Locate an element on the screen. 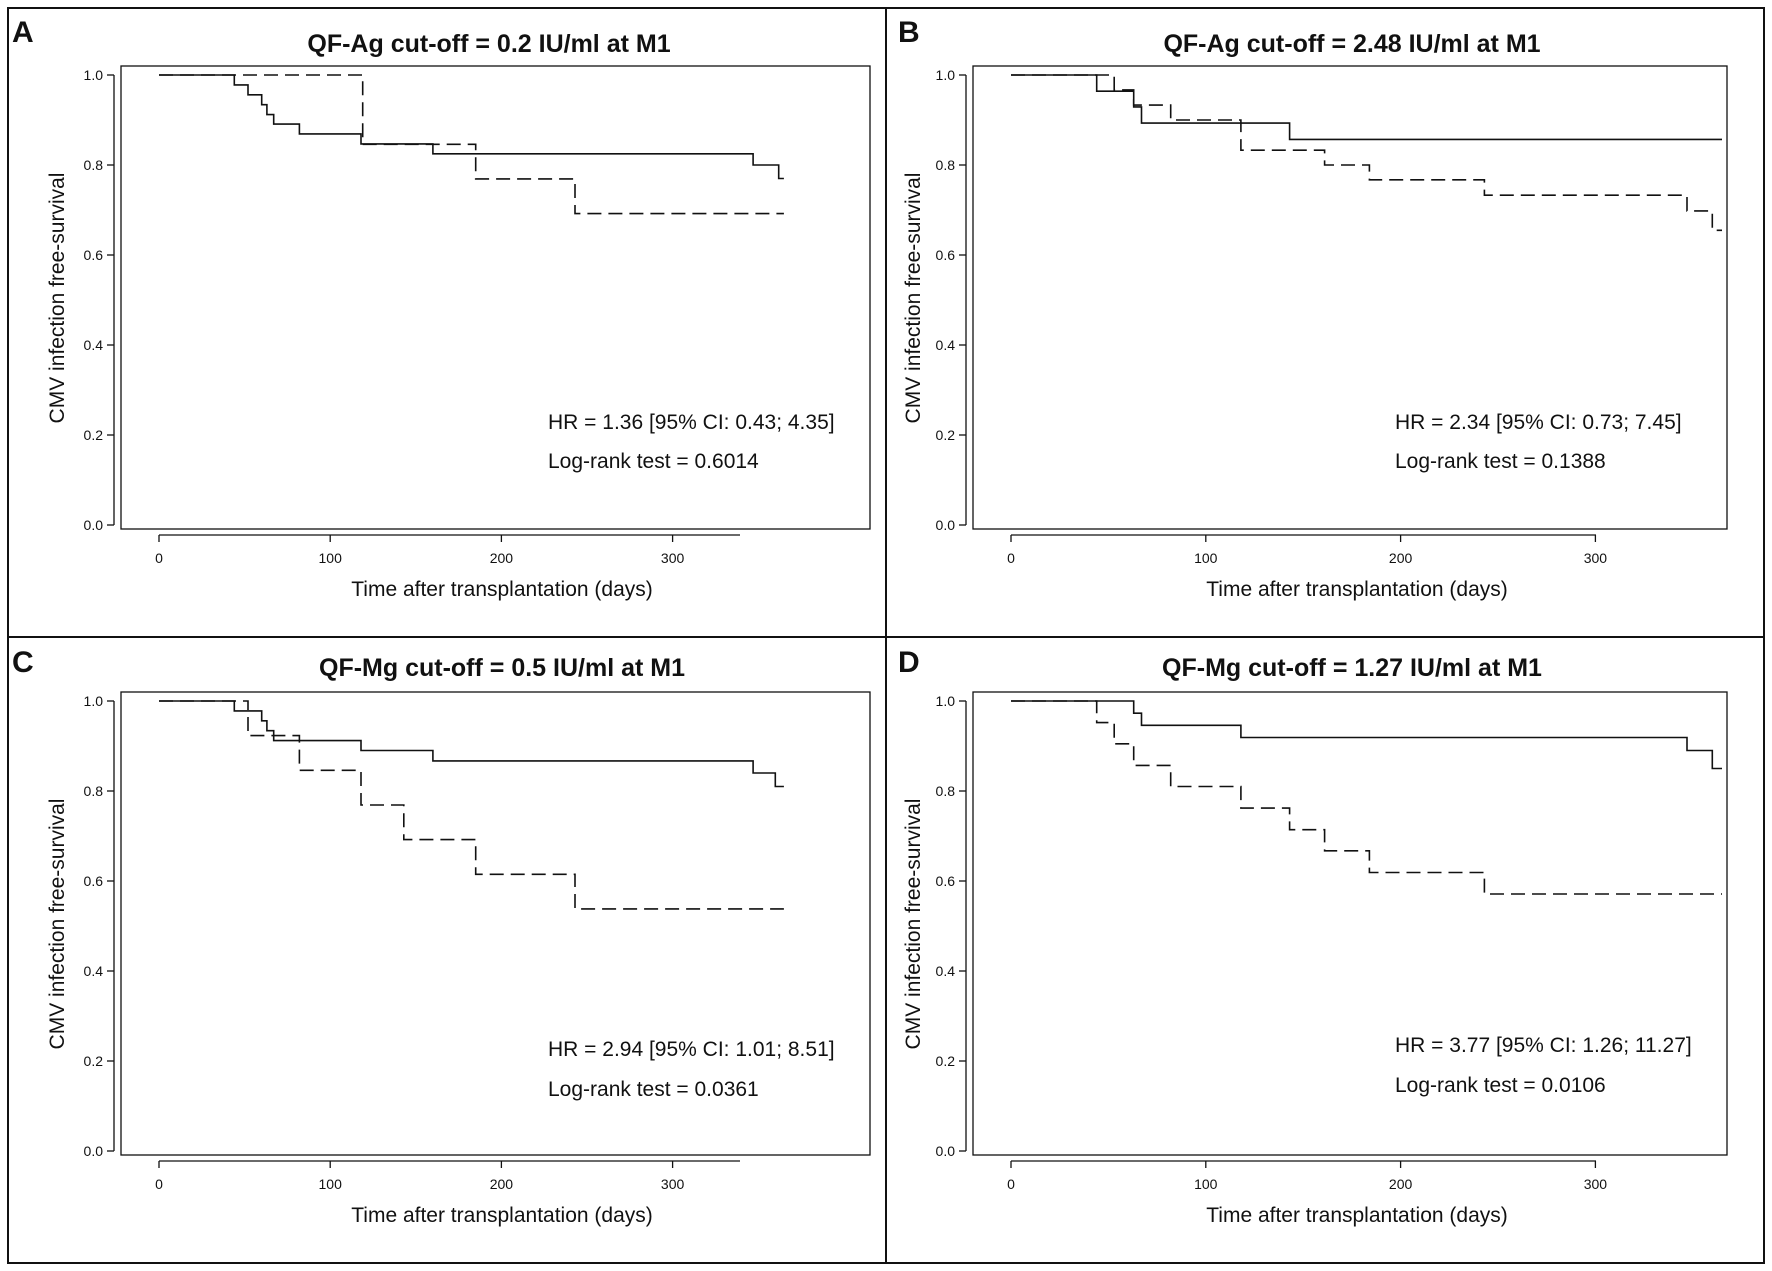 The image size is (1772, 1271). hazard-ratio-annotation: HR = 2.94 [95% CI: 1.01; 8.51] is located at coordinates (691, 1049).